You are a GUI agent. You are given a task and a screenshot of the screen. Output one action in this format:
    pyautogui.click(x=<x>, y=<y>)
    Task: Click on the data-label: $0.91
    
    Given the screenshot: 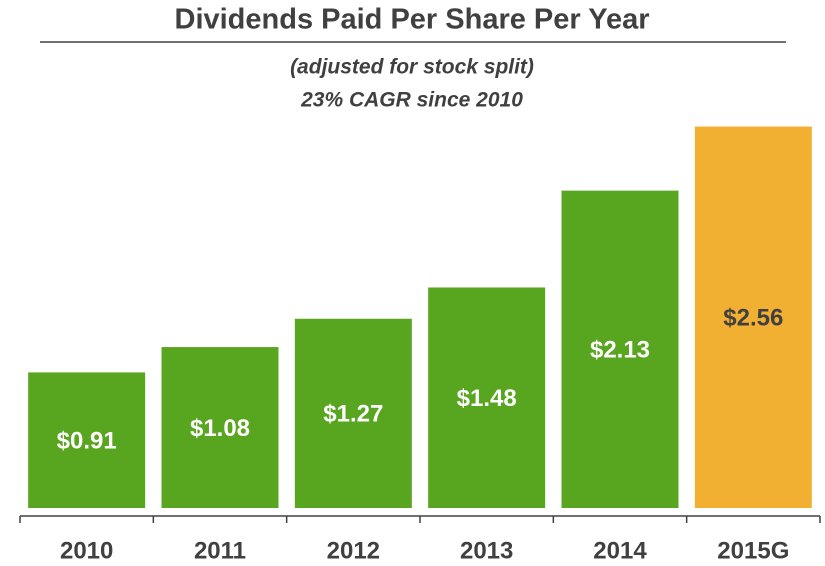 What is the action you would take?
    pyautogui.click(x=87, y=441)
    